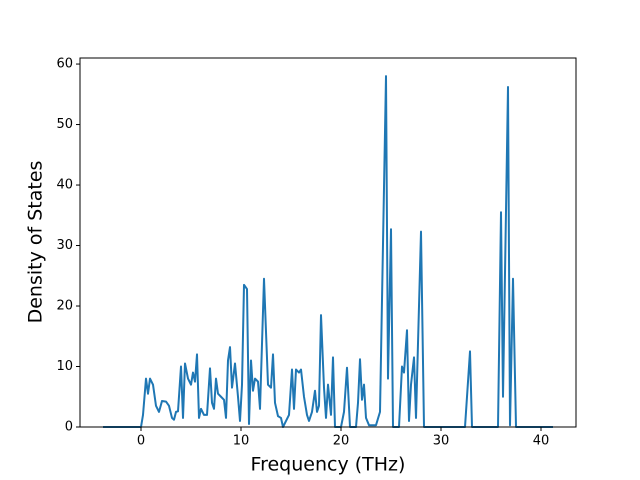 The height and width of the screenshot is (480, 640). Describe the element at coordinates (64, 245) in the screenshot. I see `y-tick-label: 30` at that location.